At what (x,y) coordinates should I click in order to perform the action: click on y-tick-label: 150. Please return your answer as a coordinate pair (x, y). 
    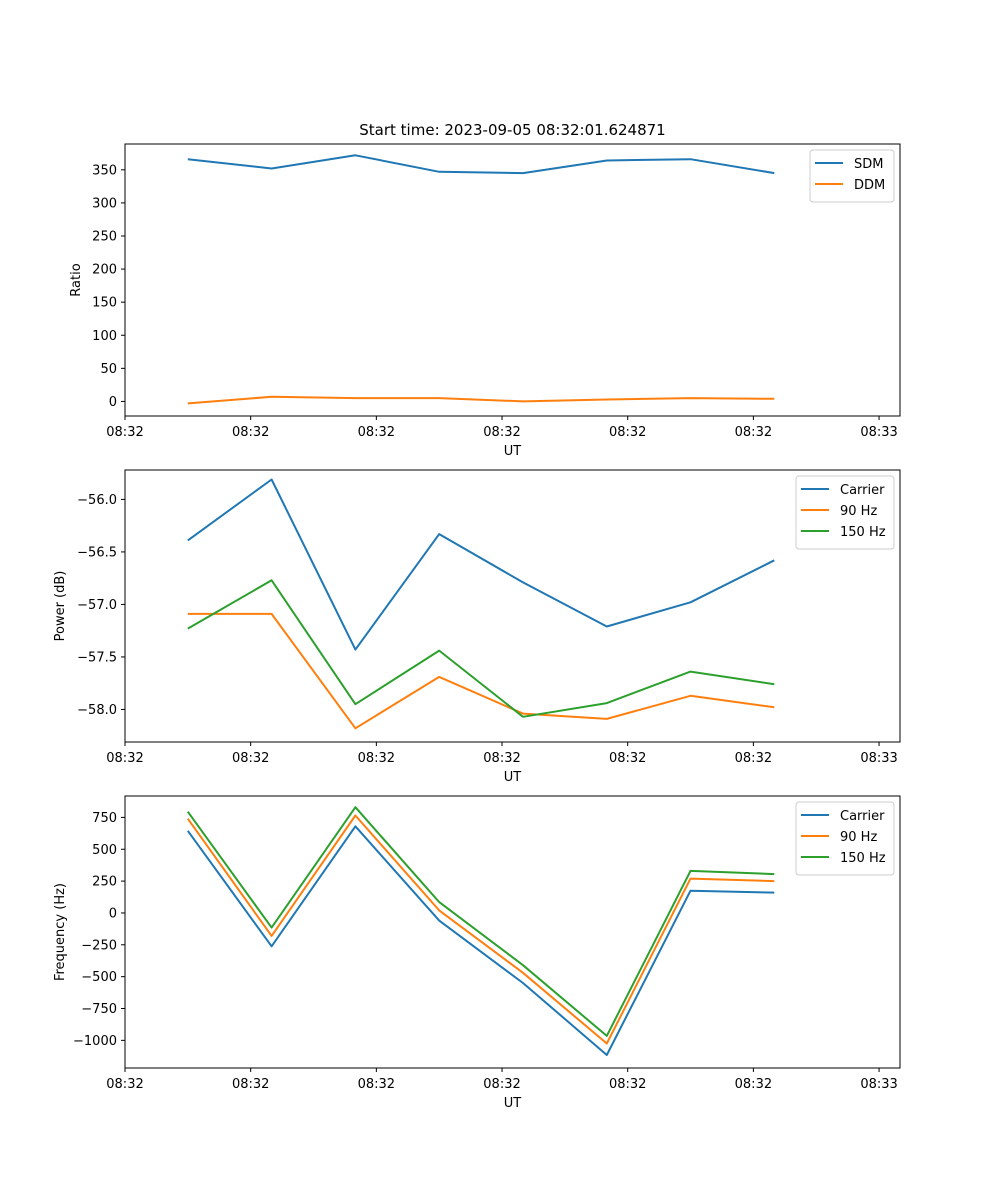
    Looking at the image, I should click on (104, 303).